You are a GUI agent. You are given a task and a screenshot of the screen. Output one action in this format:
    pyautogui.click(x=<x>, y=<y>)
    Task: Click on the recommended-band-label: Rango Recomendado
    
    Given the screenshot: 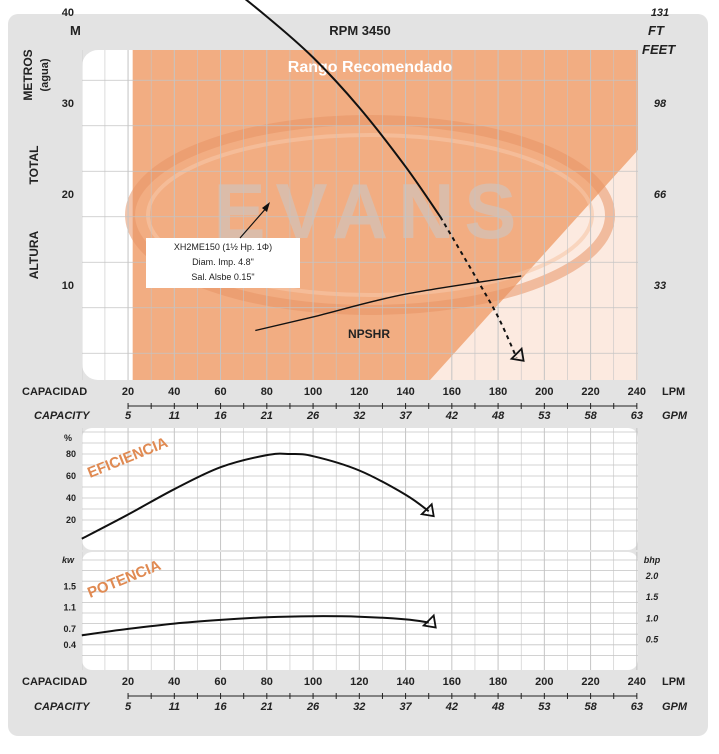 What is the action you would take?
    pyautogui.click(x=370, y=67)
    